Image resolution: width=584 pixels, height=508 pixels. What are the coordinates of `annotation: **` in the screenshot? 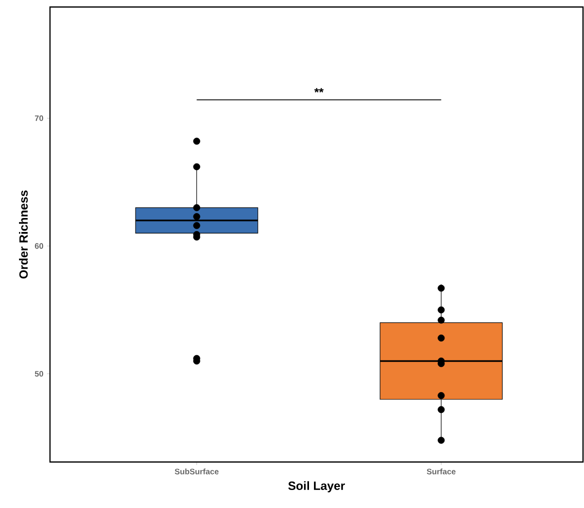 It's located at (319, 90).